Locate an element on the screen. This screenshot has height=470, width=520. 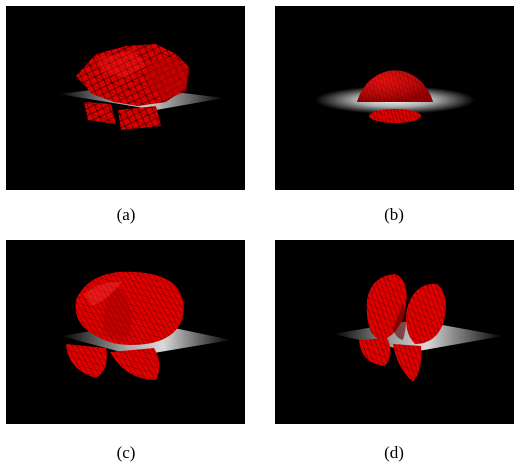
caption-a: (a) is located at coordinates (126, 214).